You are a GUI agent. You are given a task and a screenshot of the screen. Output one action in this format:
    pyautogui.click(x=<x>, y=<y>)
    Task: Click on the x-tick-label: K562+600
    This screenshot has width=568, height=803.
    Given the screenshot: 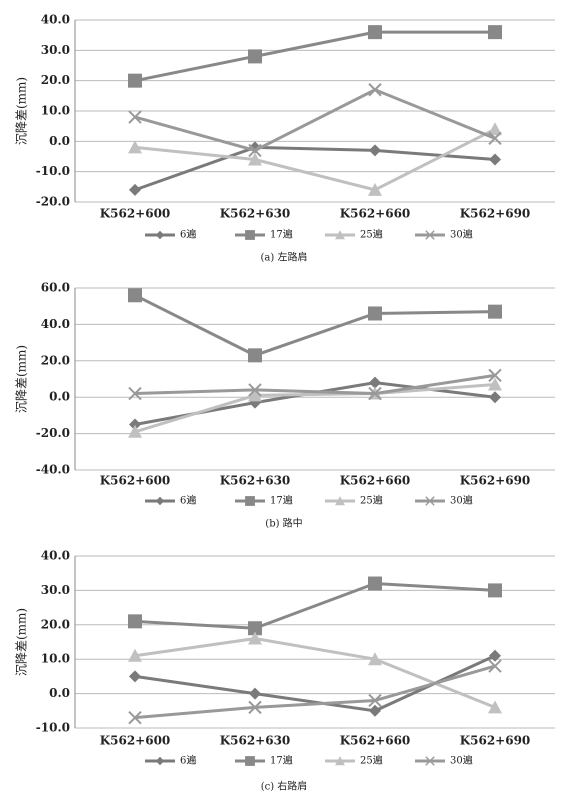 What is the action you would take?
    pyautogui.click(x=135, y=481)
    